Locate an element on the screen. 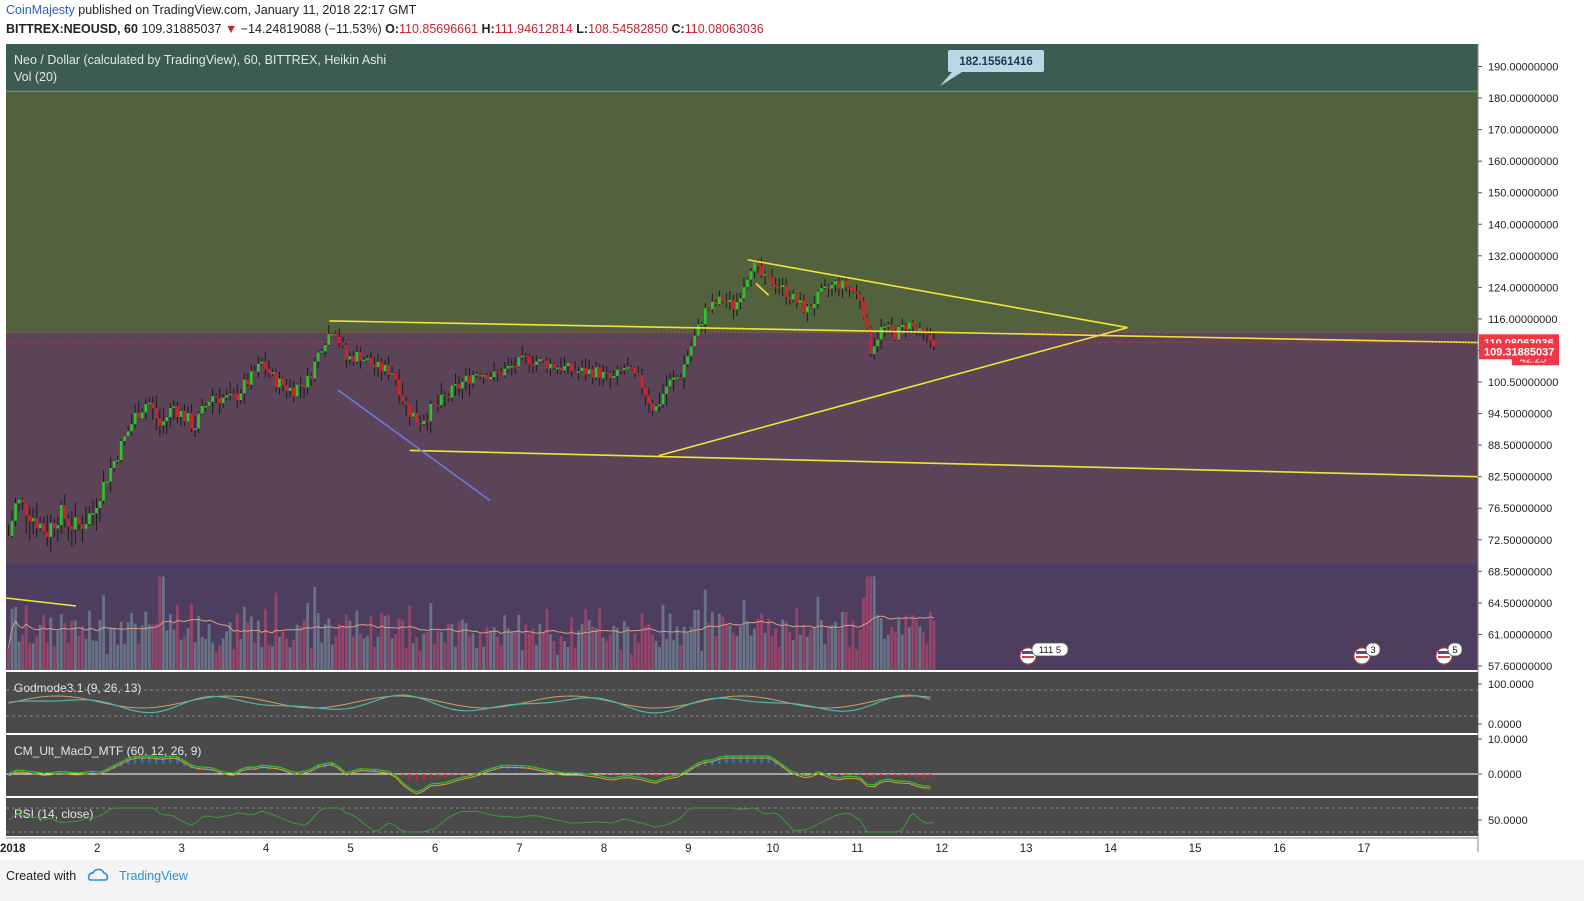 The height and width of the screenshot is (901, 1584). tradingview-link: TradingView is located at coordinates (153, 875).